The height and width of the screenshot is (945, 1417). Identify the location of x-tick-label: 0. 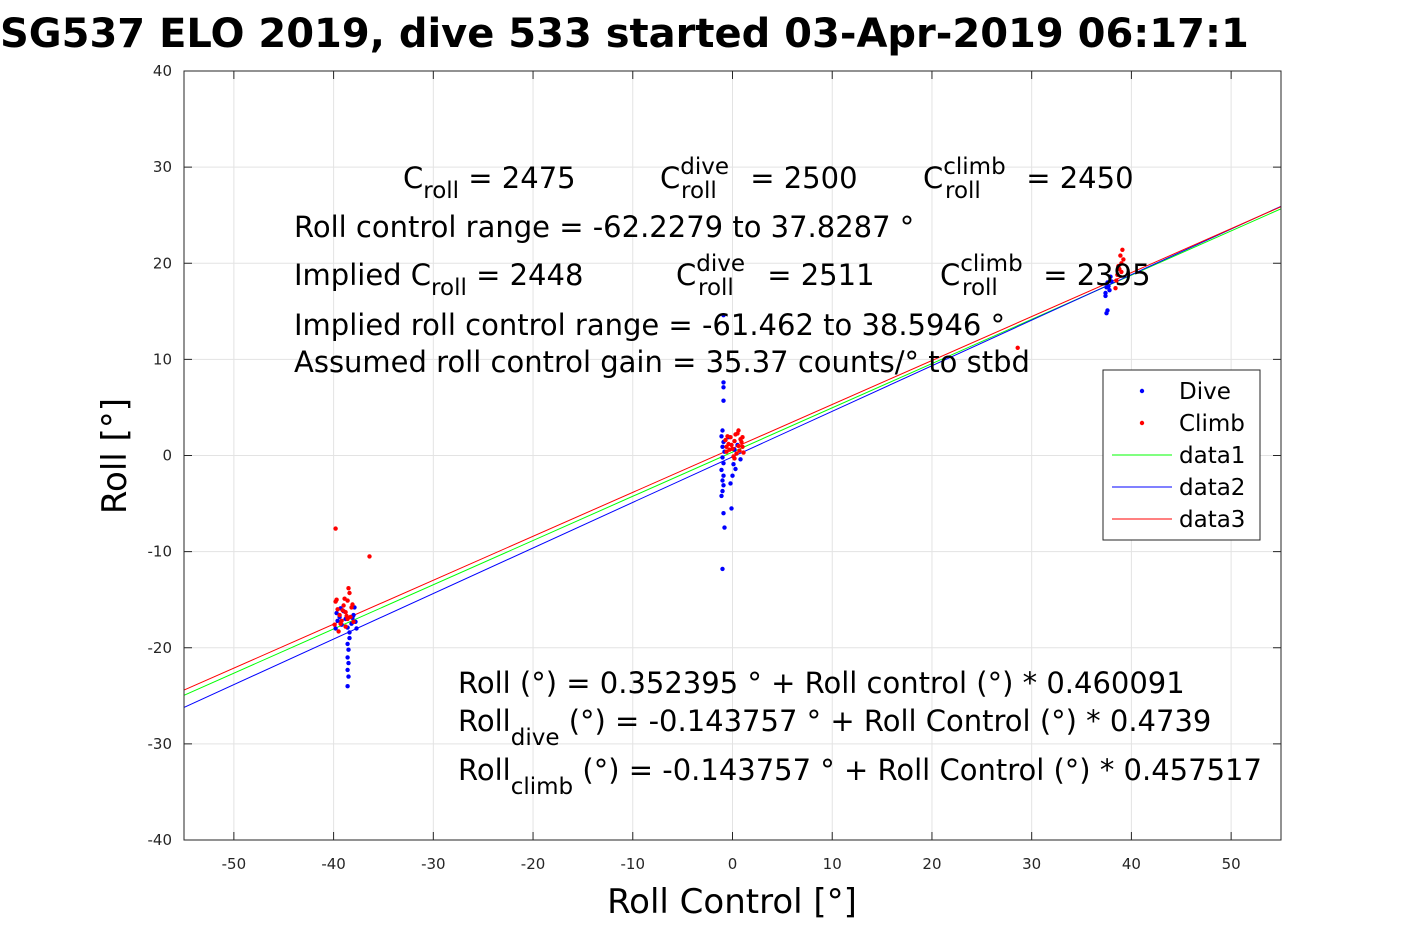
(733, 864).